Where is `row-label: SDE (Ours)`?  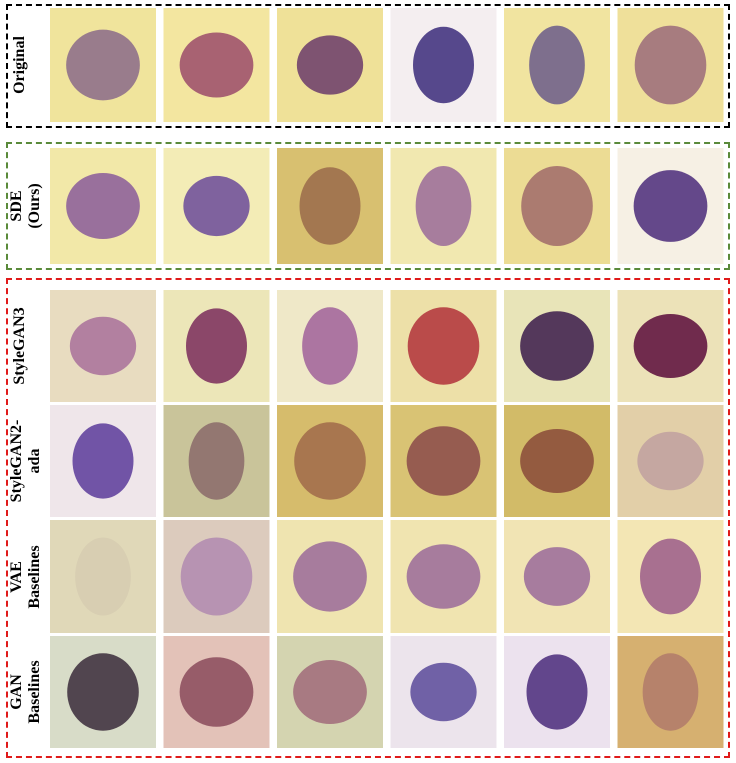
row-label: SDE (Ours) is located at coordinates (25, 206).